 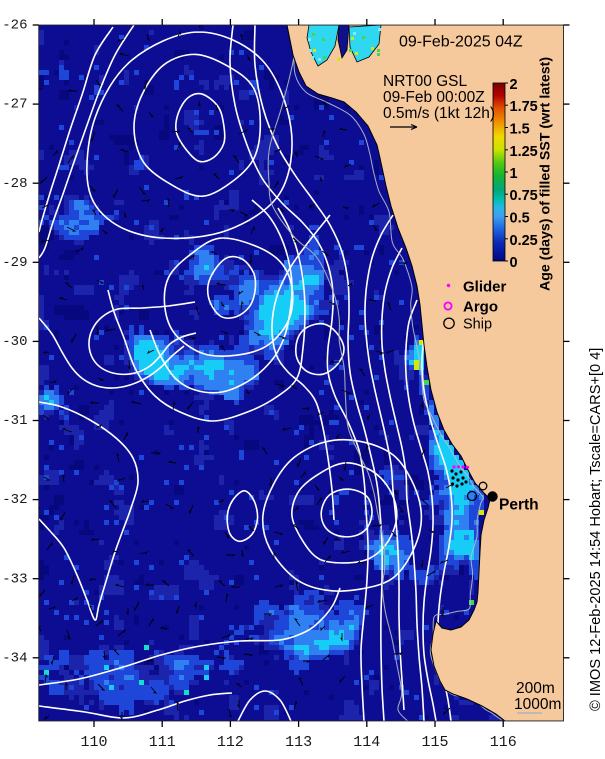 What do you see at coordinates (14, 184) in the screenshot?
I see `svg-text: -28` at bounding box center [14, 184].